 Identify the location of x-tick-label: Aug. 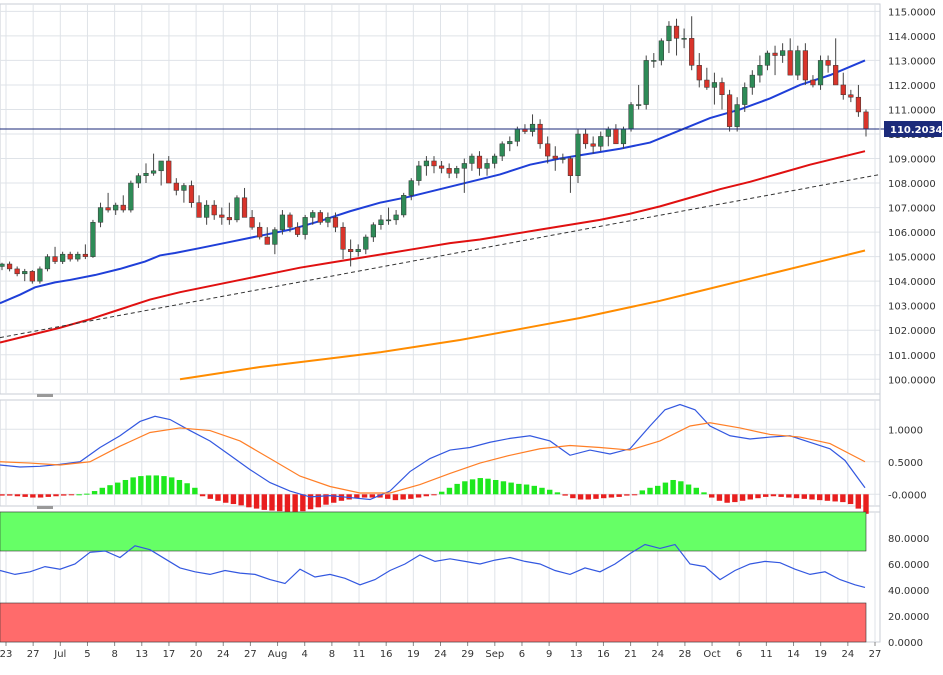
(278, 654).